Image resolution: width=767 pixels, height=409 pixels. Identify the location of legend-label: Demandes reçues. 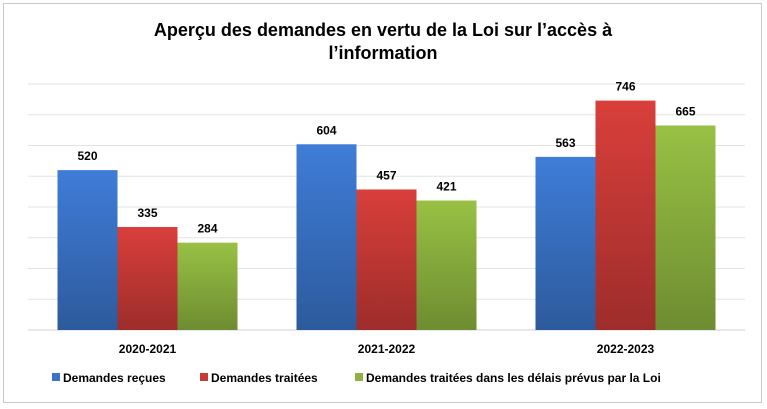
(114, 378).